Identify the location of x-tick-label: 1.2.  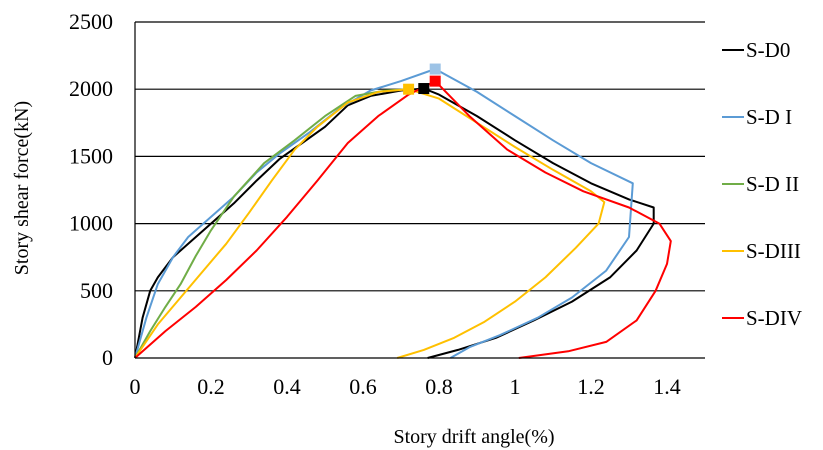
(591, 386).